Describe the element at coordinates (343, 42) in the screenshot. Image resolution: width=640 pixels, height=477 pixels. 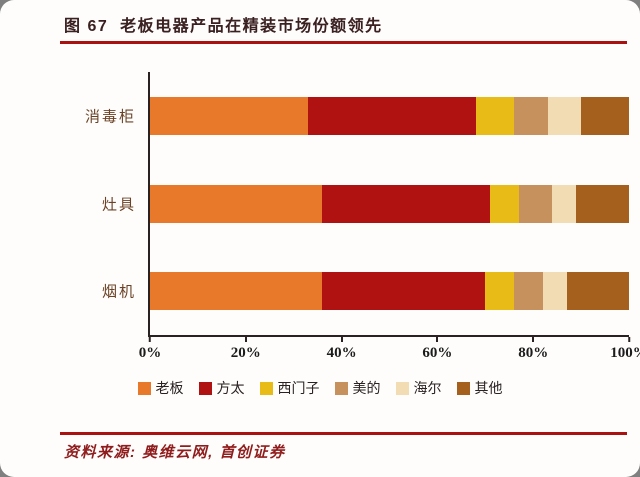
I see `title-rule` at that location.